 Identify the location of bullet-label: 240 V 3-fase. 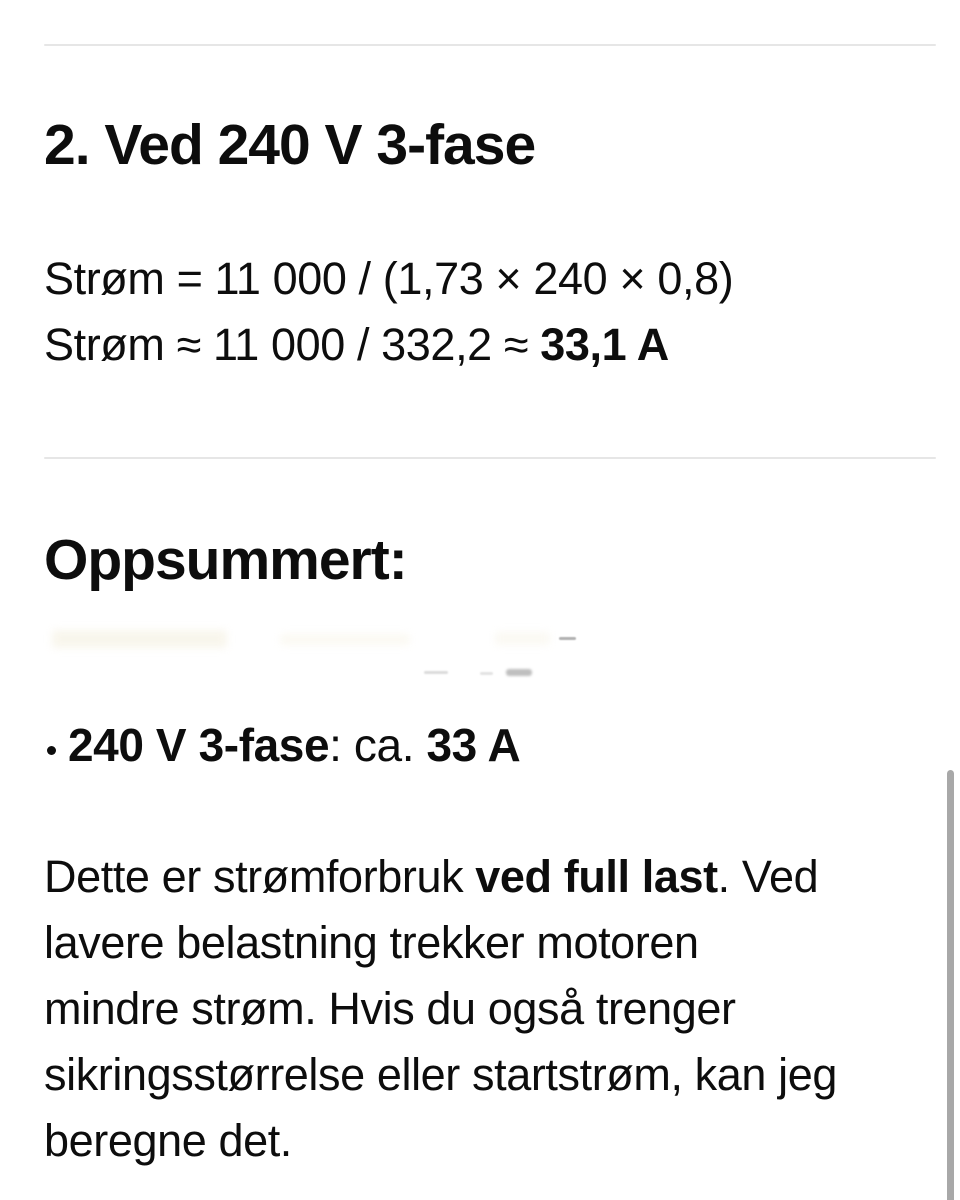
(199, 745).